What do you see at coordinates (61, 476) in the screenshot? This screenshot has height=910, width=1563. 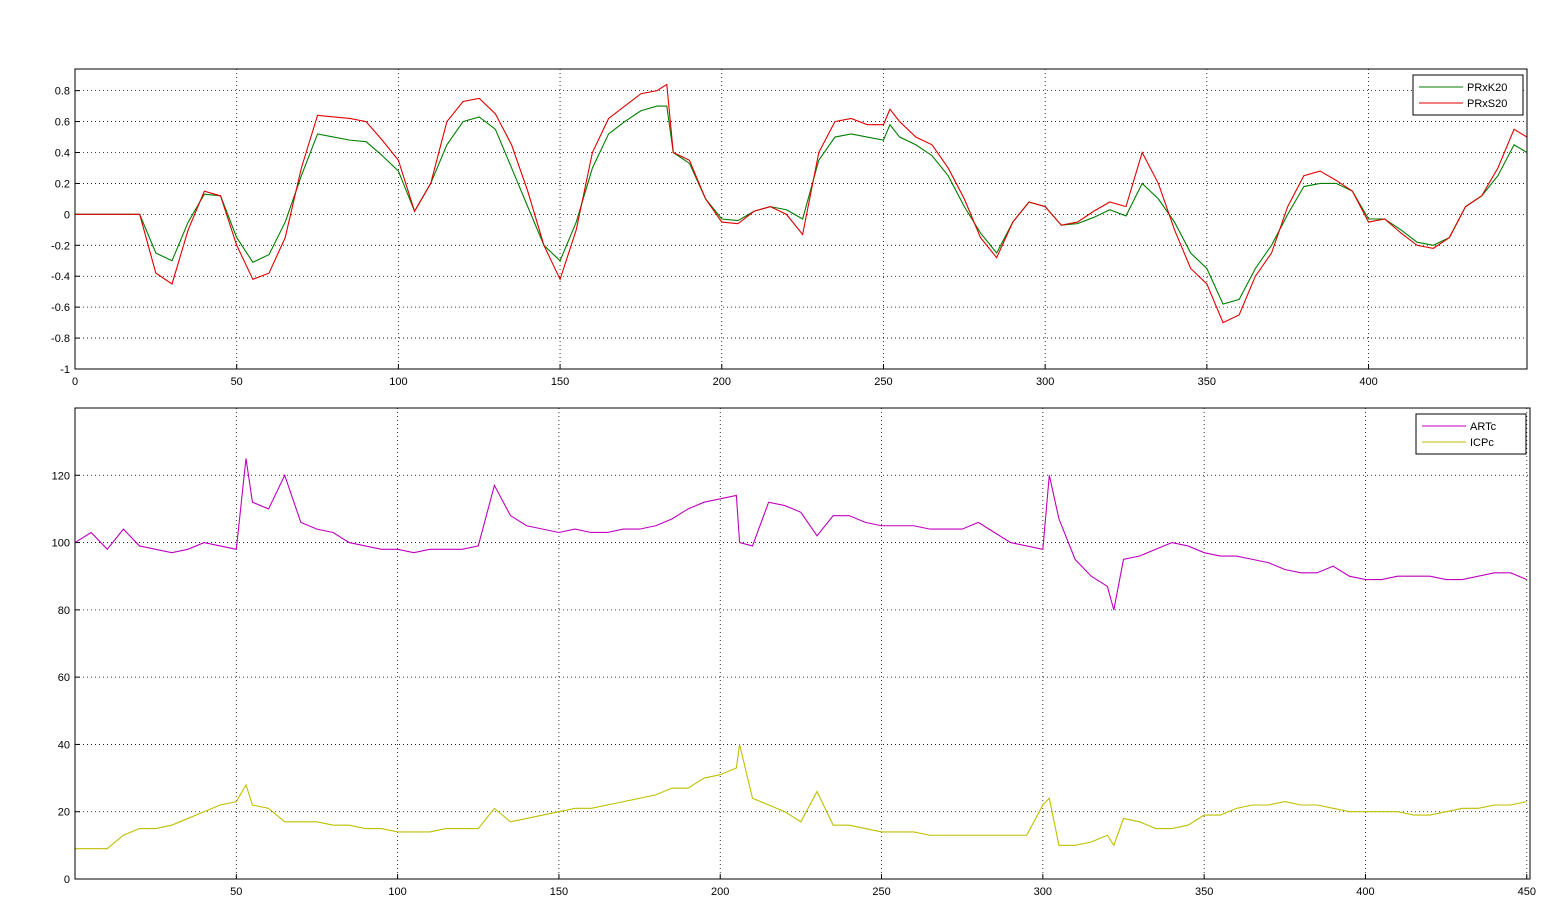 I see `y-tick-label: 120` at bounding box center [61, 476].